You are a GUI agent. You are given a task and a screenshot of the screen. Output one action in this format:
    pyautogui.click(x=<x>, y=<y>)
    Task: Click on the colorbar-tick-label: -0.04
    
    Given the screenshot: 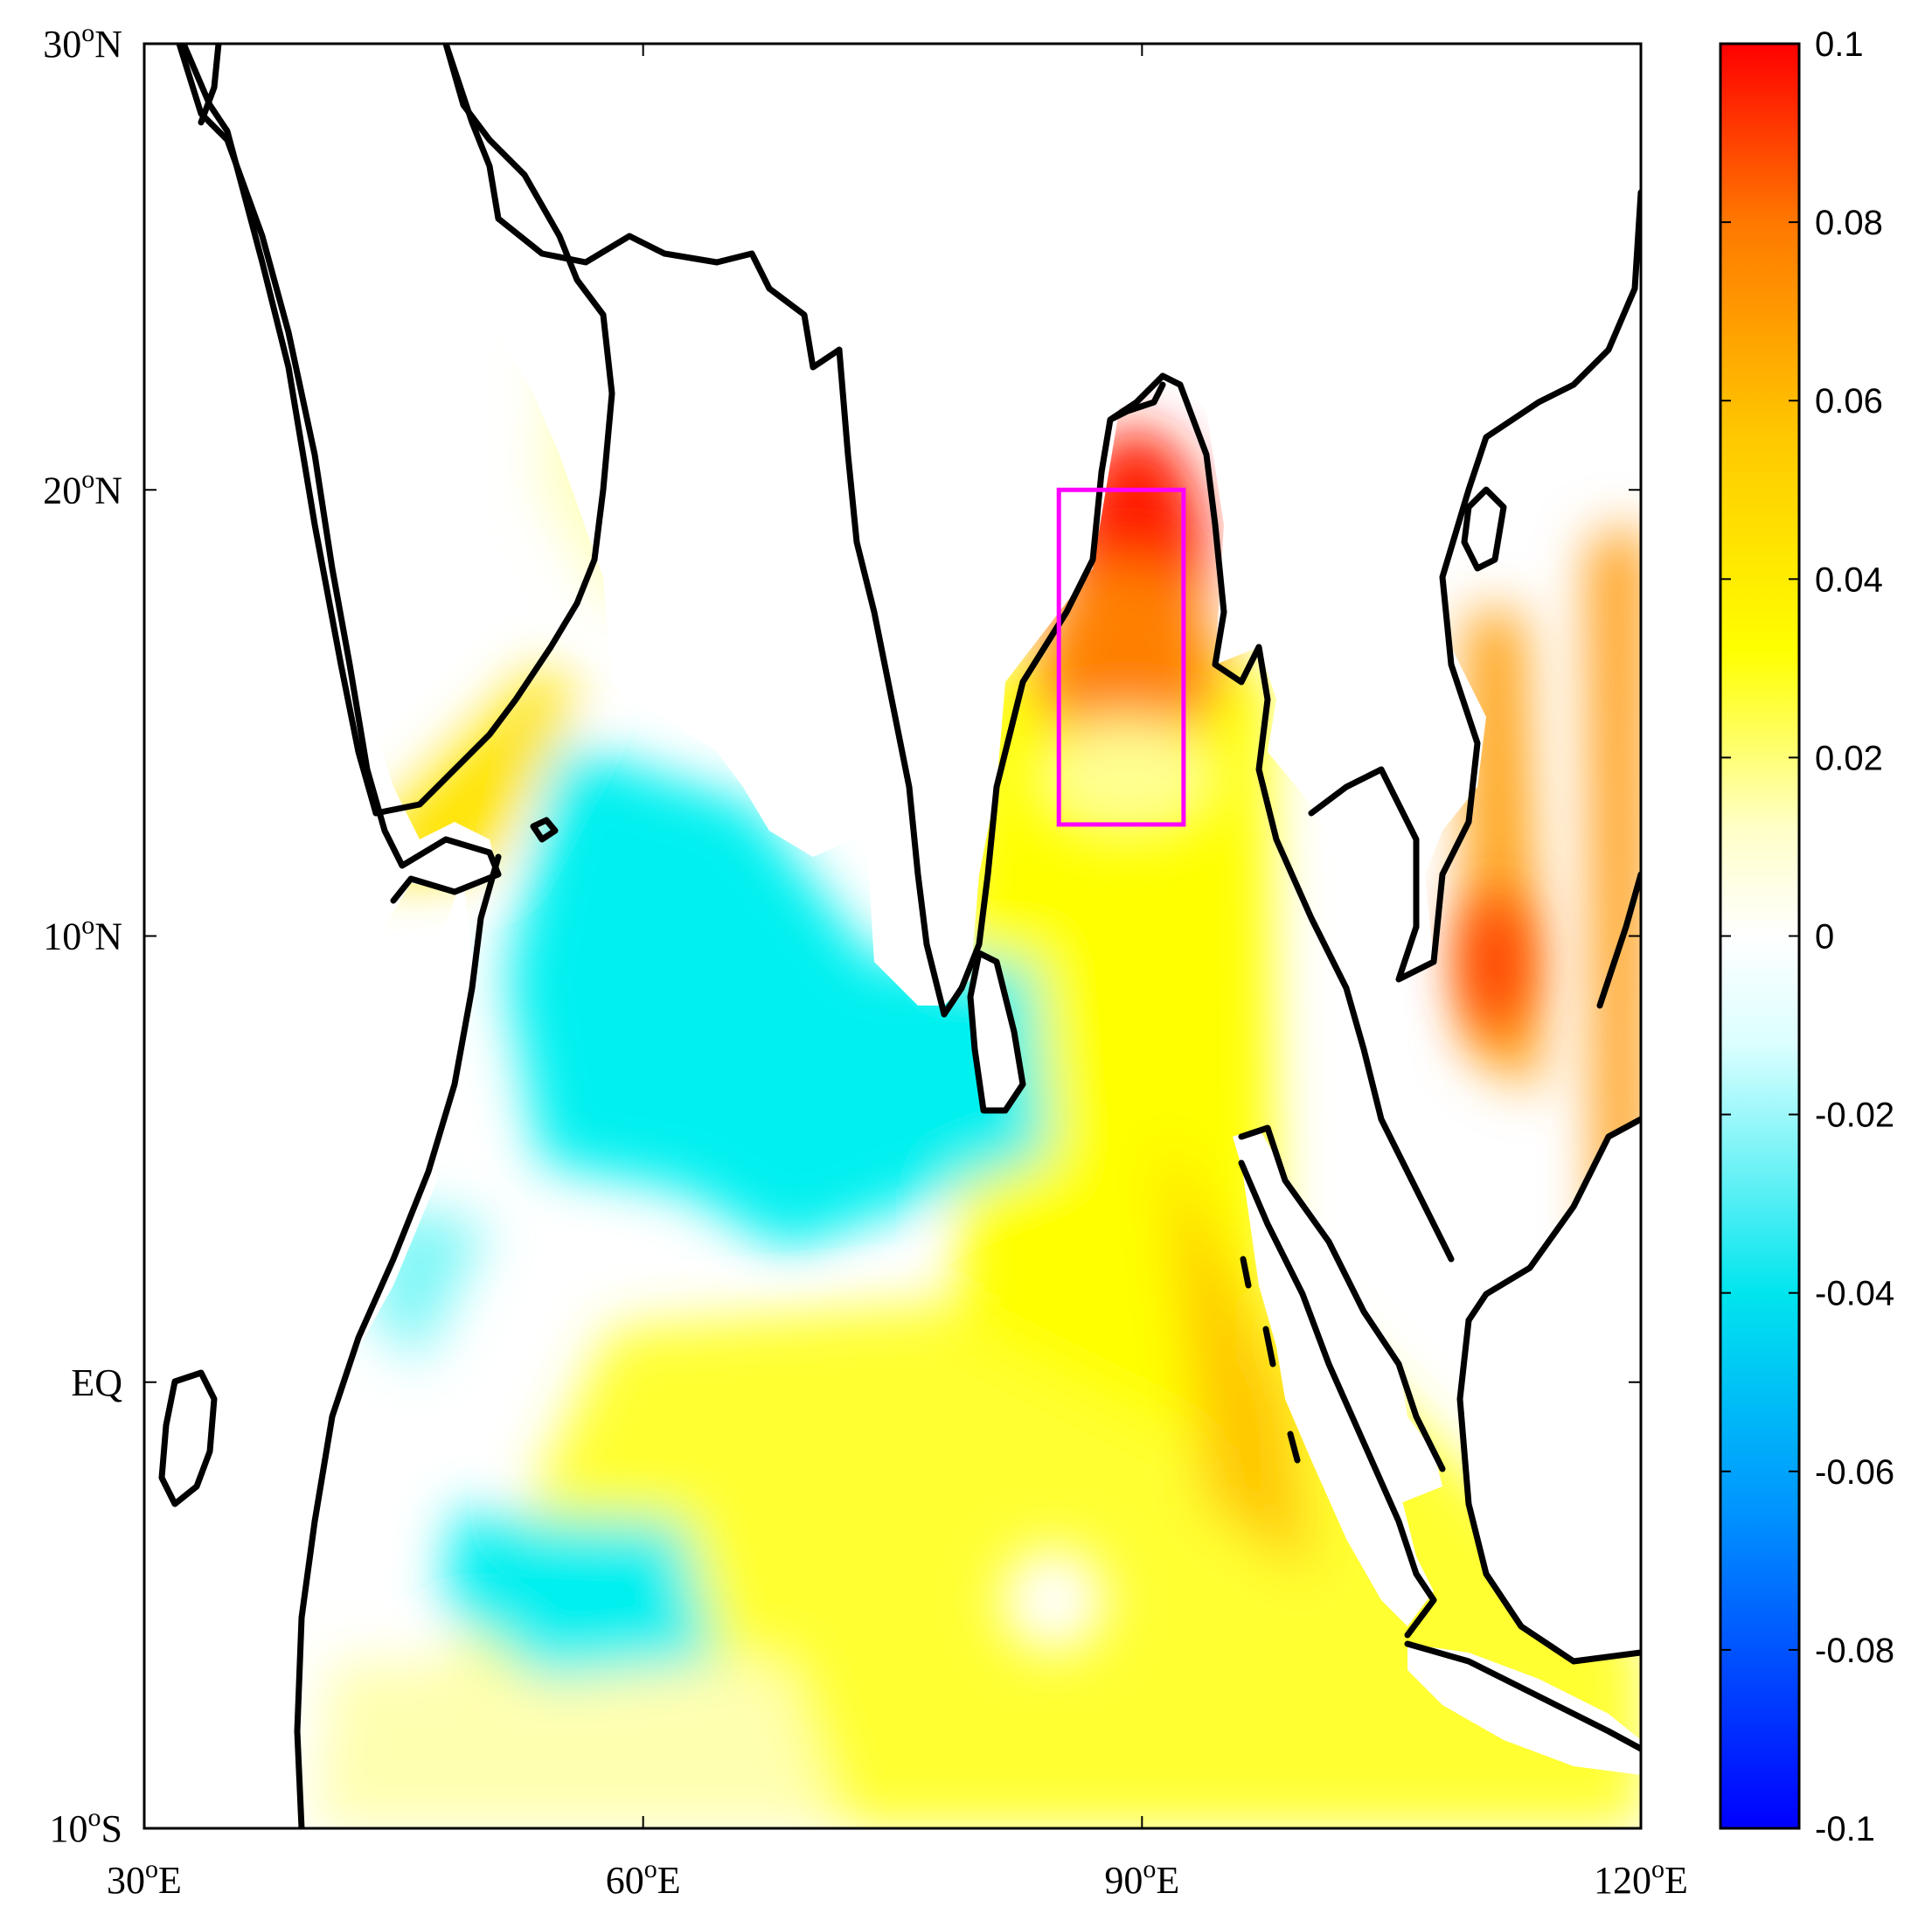 What is the action you would take?
    pyautogui.click(x=1854, y=1294)
    